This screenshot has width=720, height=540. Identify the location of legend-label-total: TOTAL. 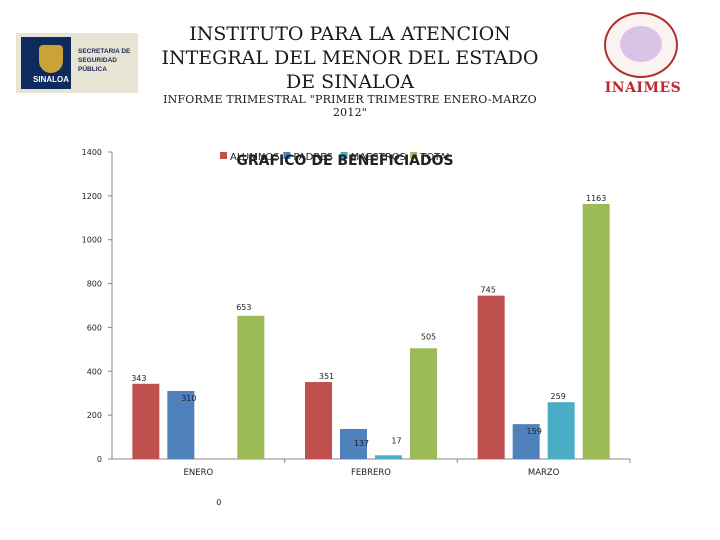
(435, 157).